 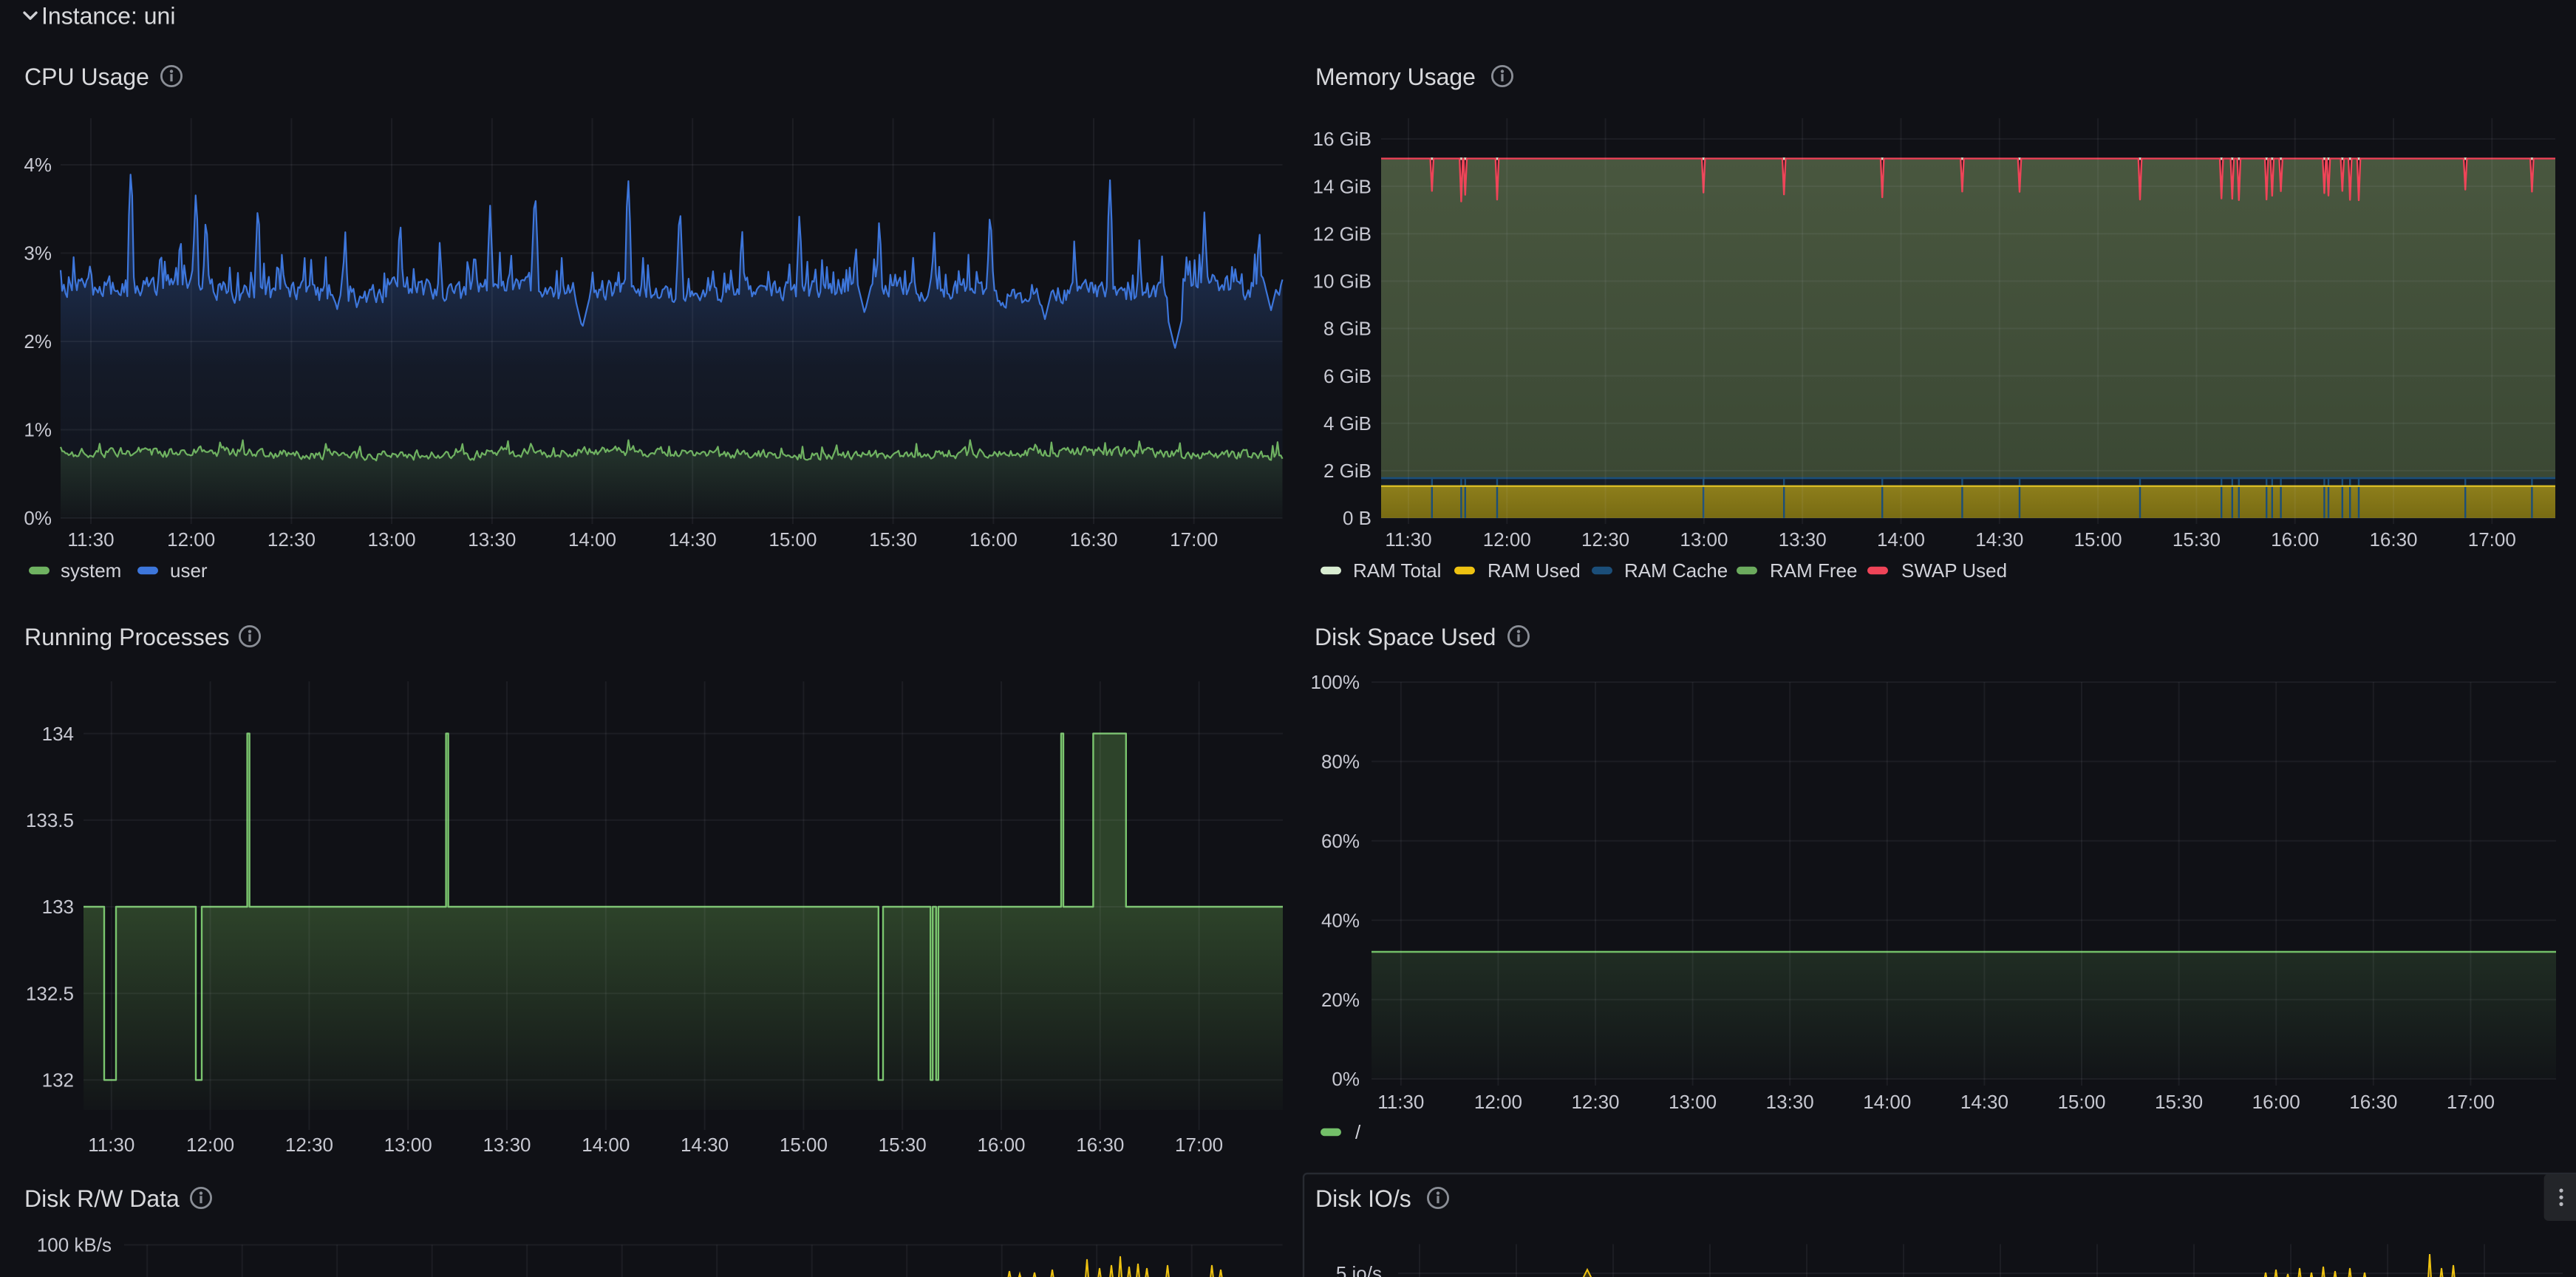 What do you see at coordinates (1342, 139) in the screenshot?
I see `svg-text: 16 GiB` at bounding box center [1342, 139].